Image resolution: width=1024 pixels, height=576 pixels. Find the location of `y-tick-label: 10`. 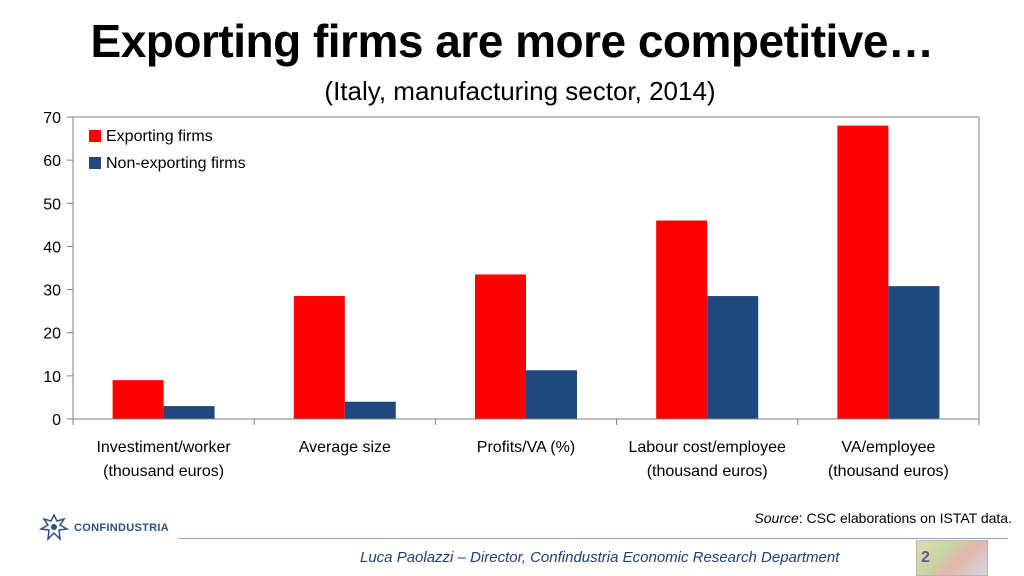

y-tick-label: 10 is located at coordinates (52, 377).